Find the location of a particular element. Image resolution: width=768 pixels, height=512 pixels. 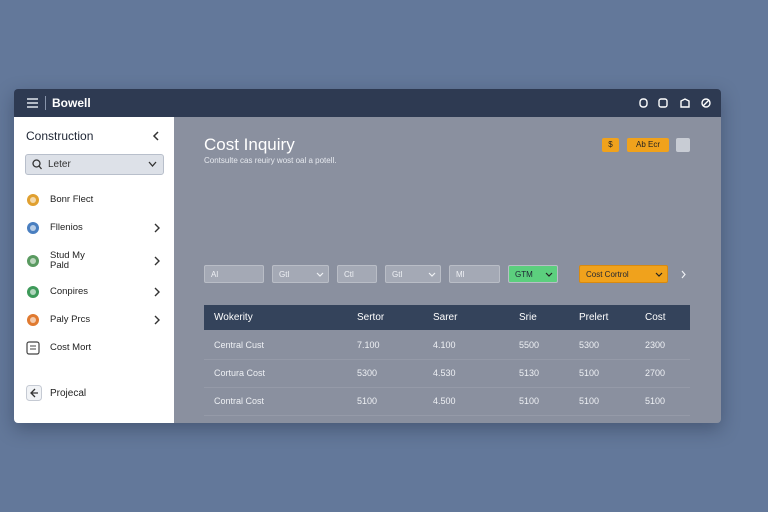

action-button: Ab Ecr is located at coordinates (648, 145).